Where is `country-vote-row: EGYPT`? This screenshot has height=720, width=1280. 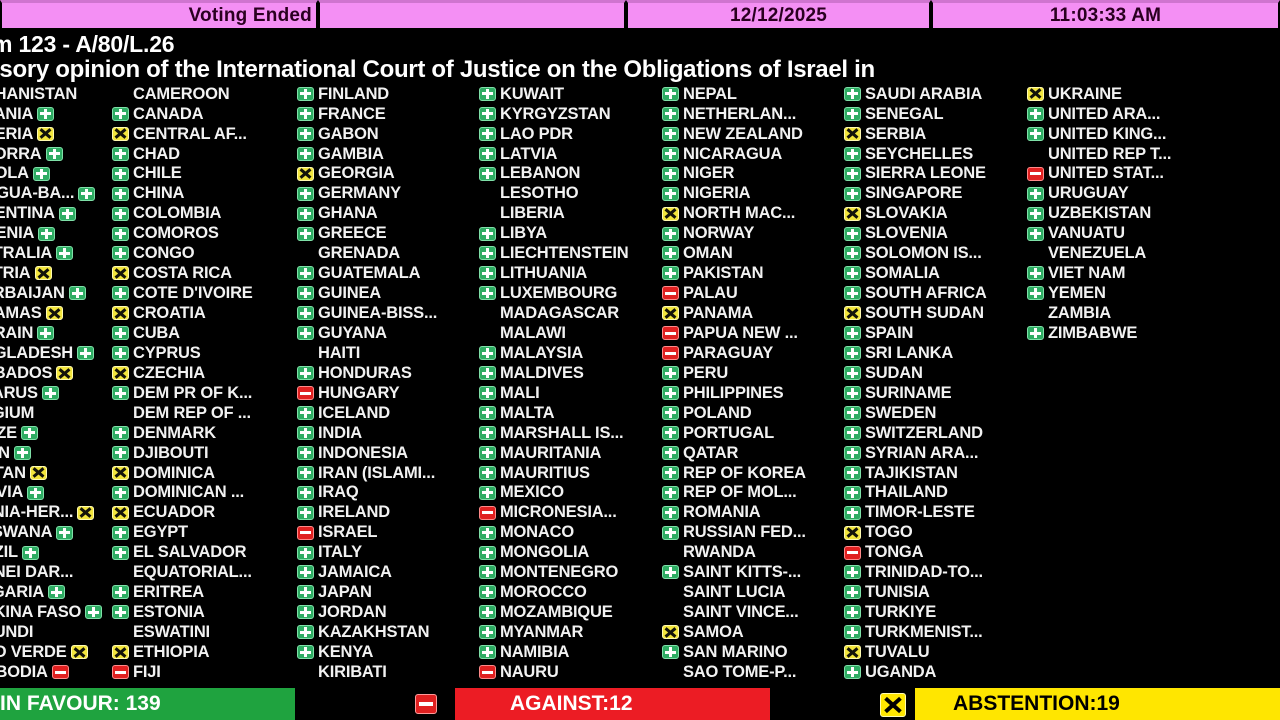
country-vote-row: EGYPT is located at coordinates (204, 533).